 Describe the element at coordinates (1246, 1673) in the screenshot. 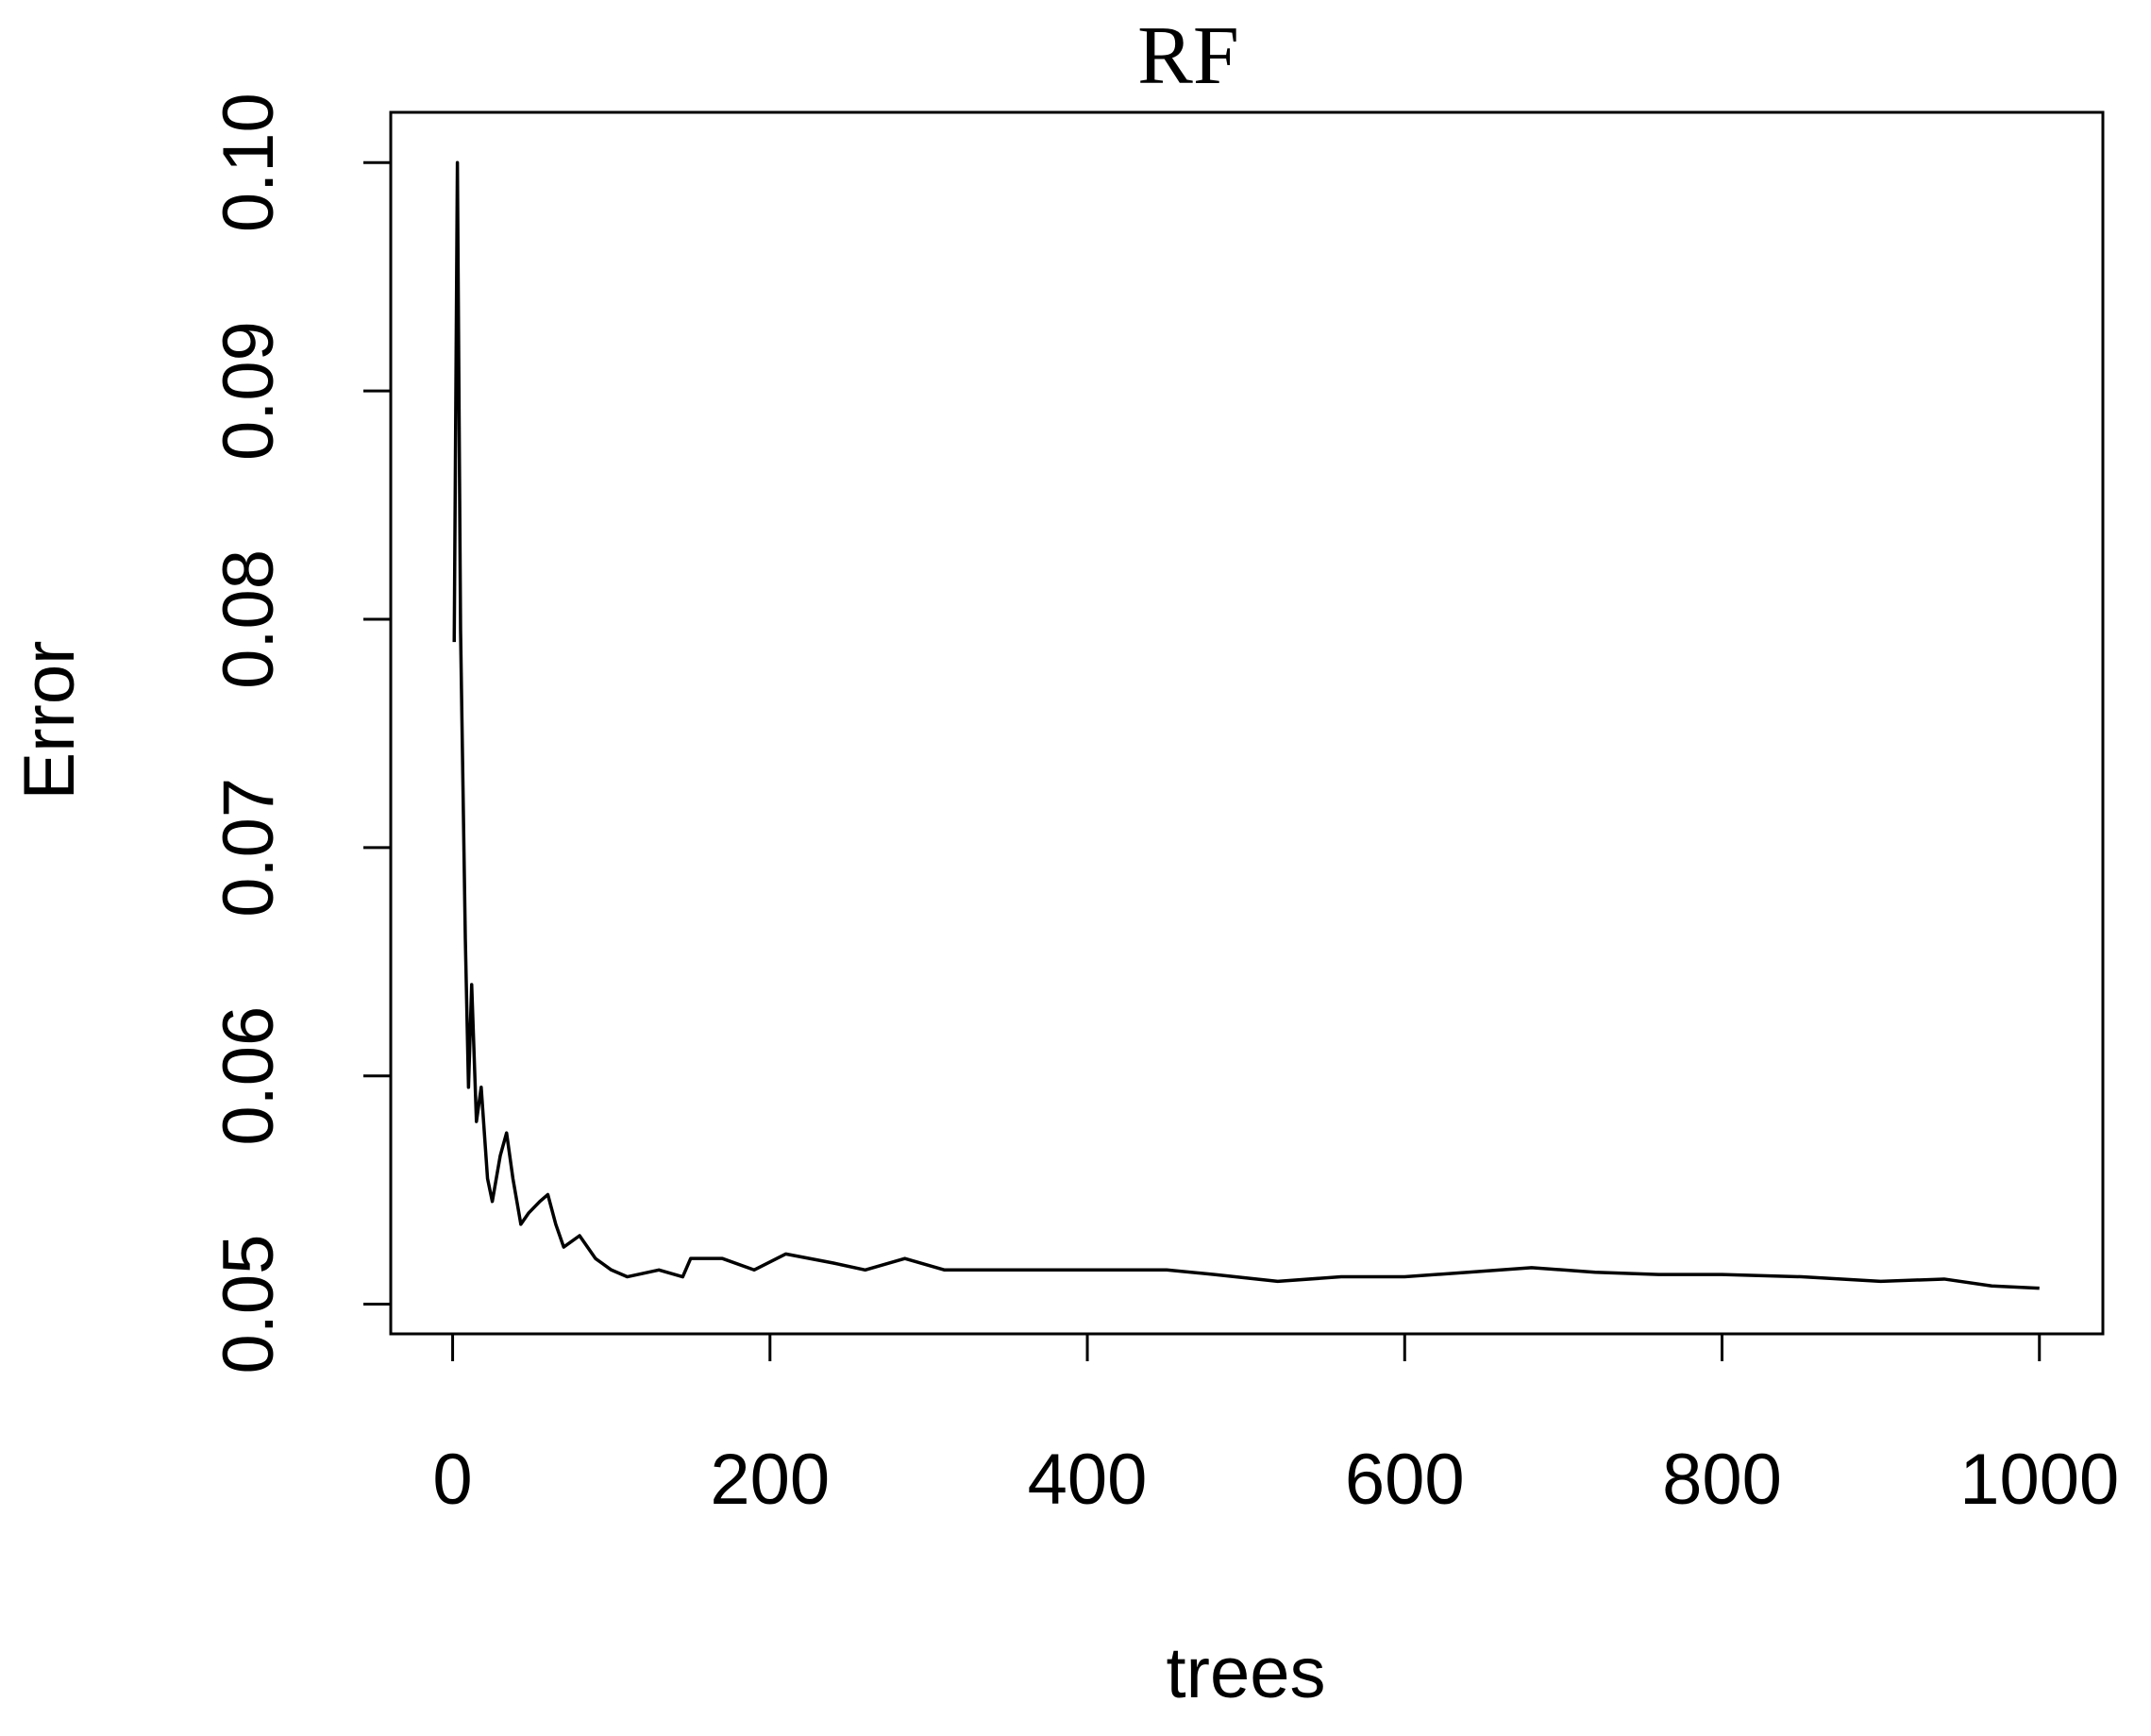

I see `x-axis-label: trees` at that location.